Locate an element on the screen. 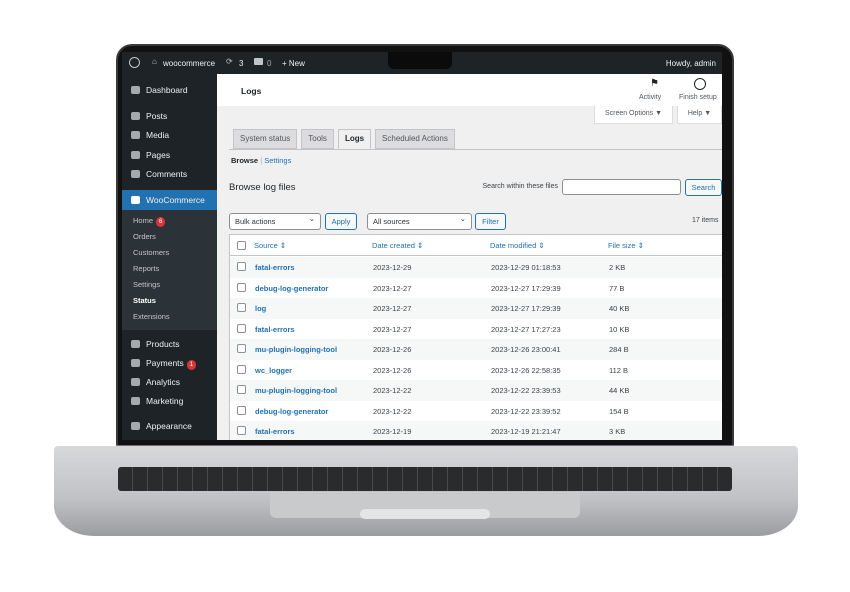  sidebar-item-posts: Posts is located at coordinates (169, 116).